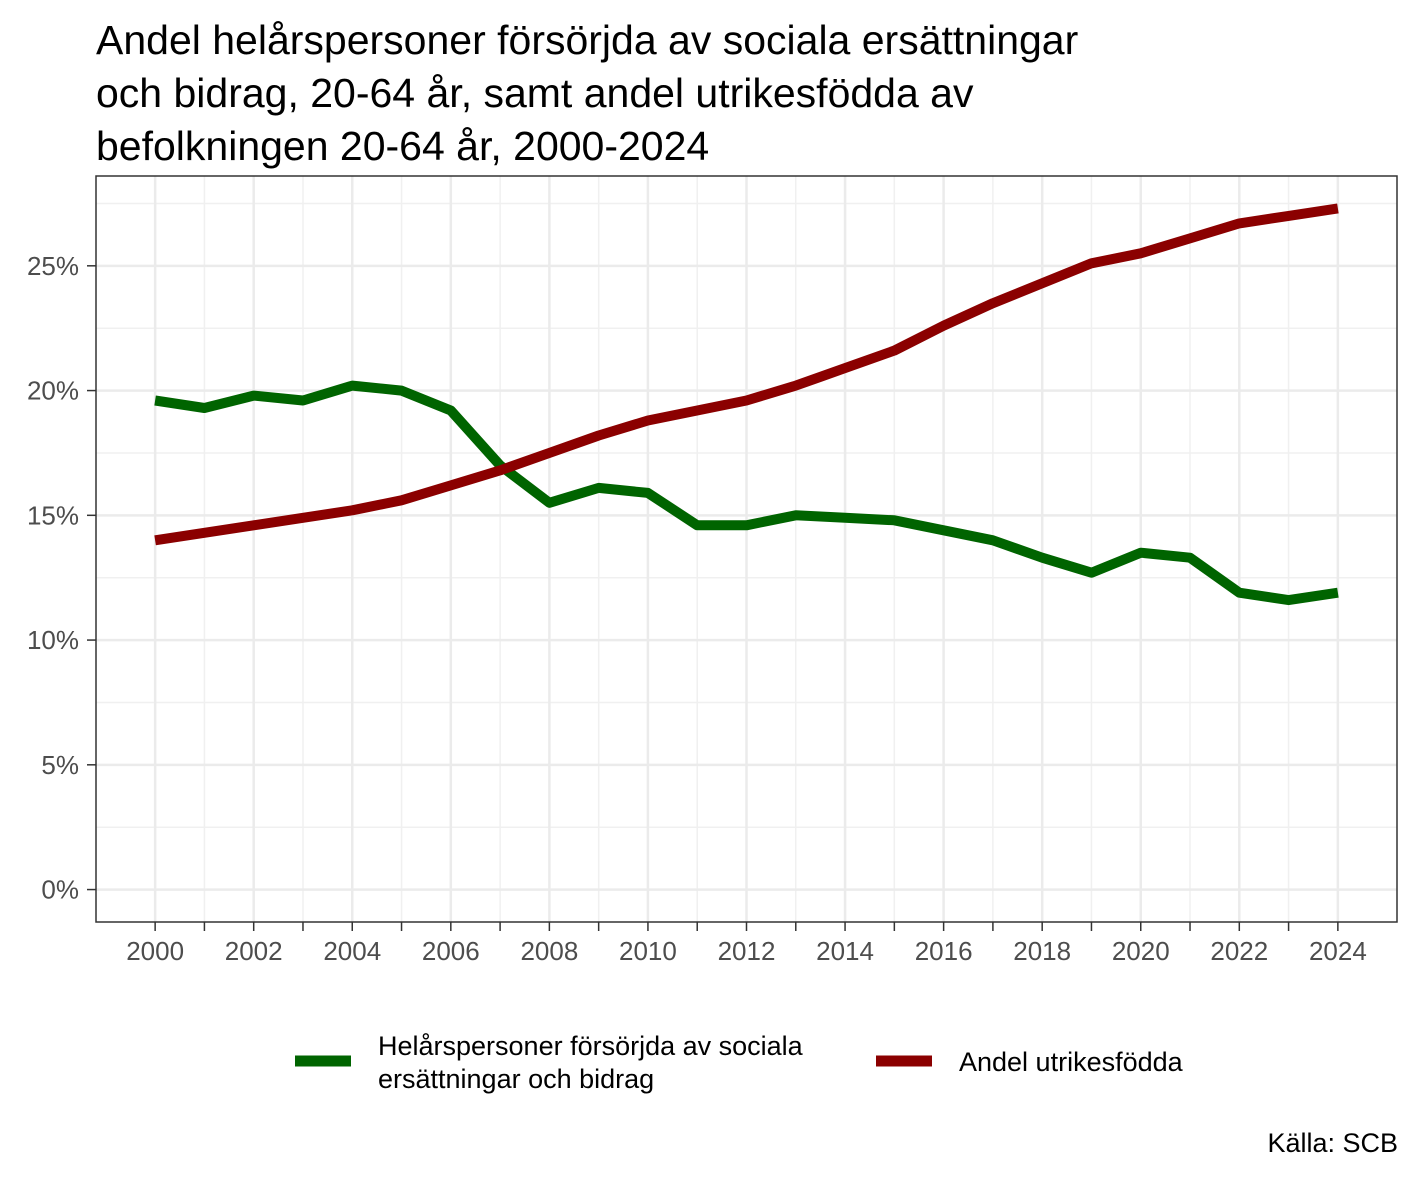  What do you see at coordinates (1141, 951) in the screenshot?
I see `x-tick-label: 2020` at bounding box center [1141, 951].